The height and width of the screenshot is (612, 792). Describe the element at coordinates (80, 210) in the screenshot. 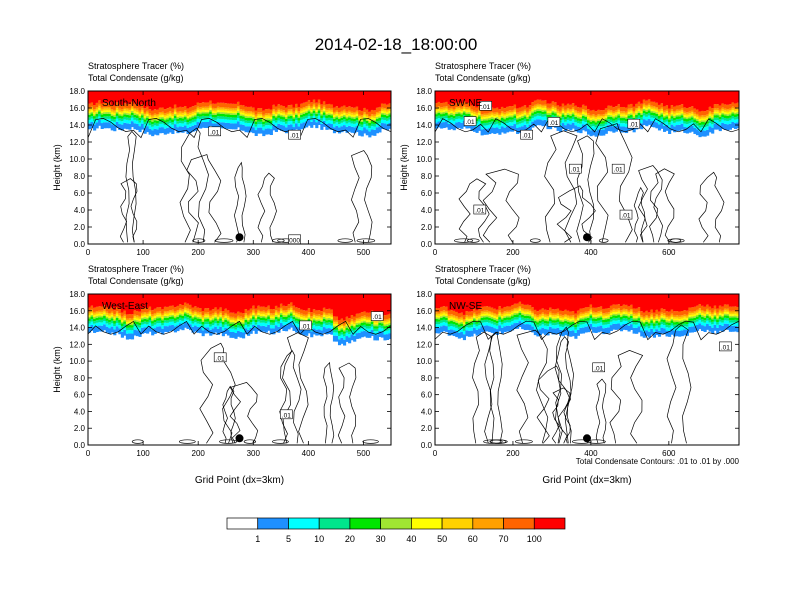

I see `y-tick-label: 4.0` at that location.